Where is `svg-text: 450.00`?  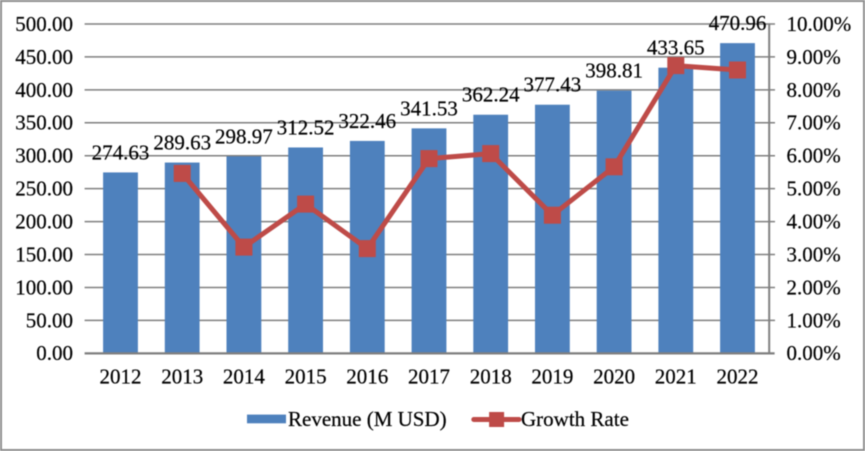
svg-text: 450.00 is located at coordinates (44, 57).